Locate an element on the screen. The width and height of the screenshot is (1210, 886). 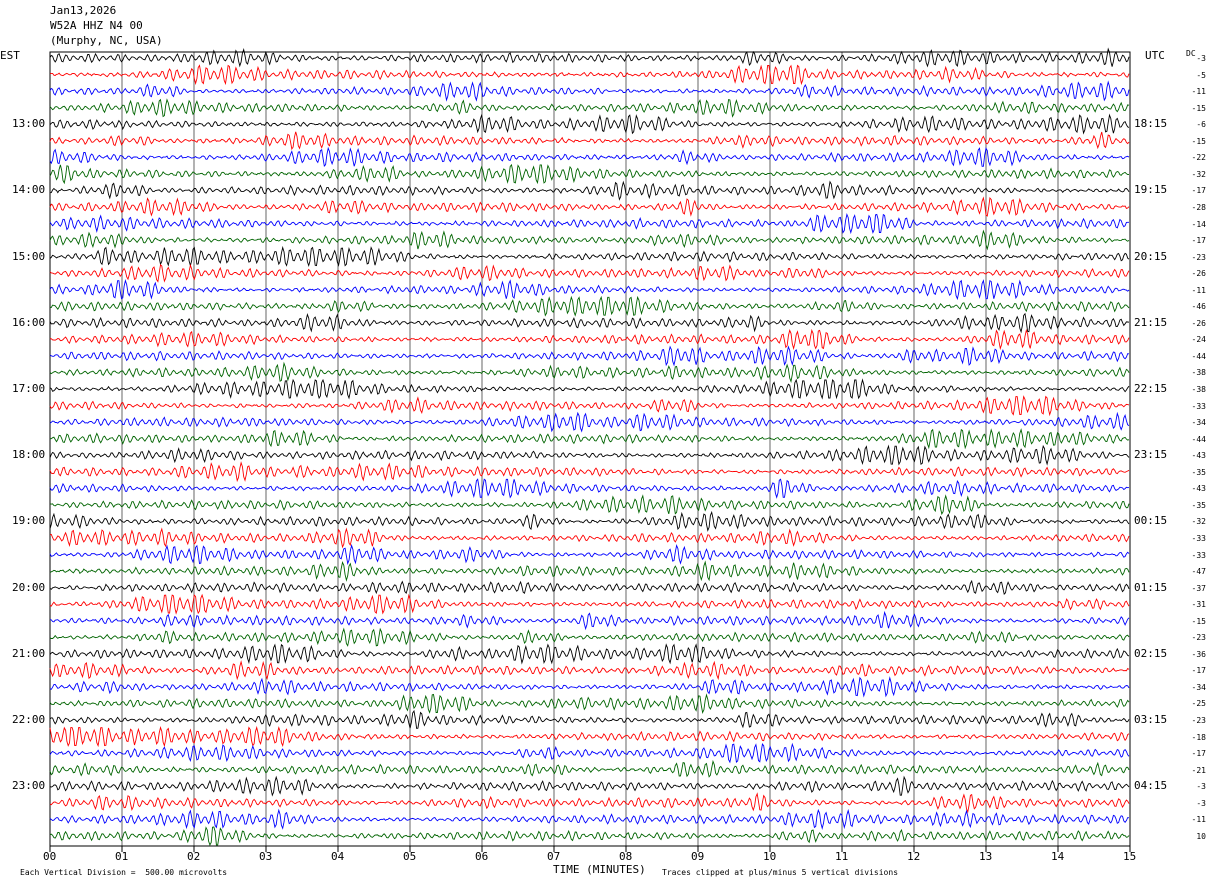
right-time-label: 04:15 is located at coordinates (1151, 786).